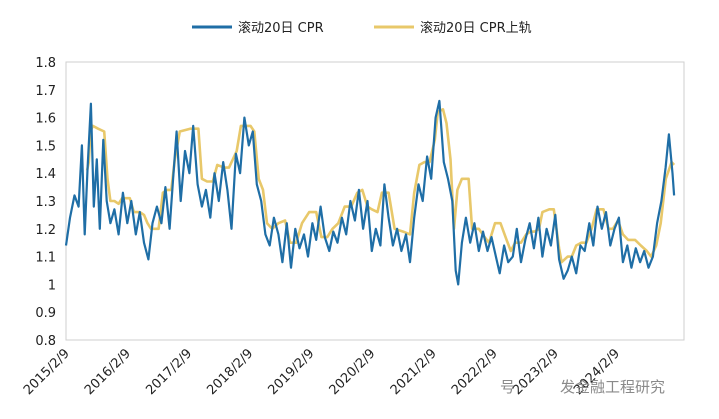 The width and height of the screenshot is (719, 419). Describe the element at coordinates (281, 28) in the screenshot. I see `legend-label-cpr: 滚动20日 CPR` at that location.